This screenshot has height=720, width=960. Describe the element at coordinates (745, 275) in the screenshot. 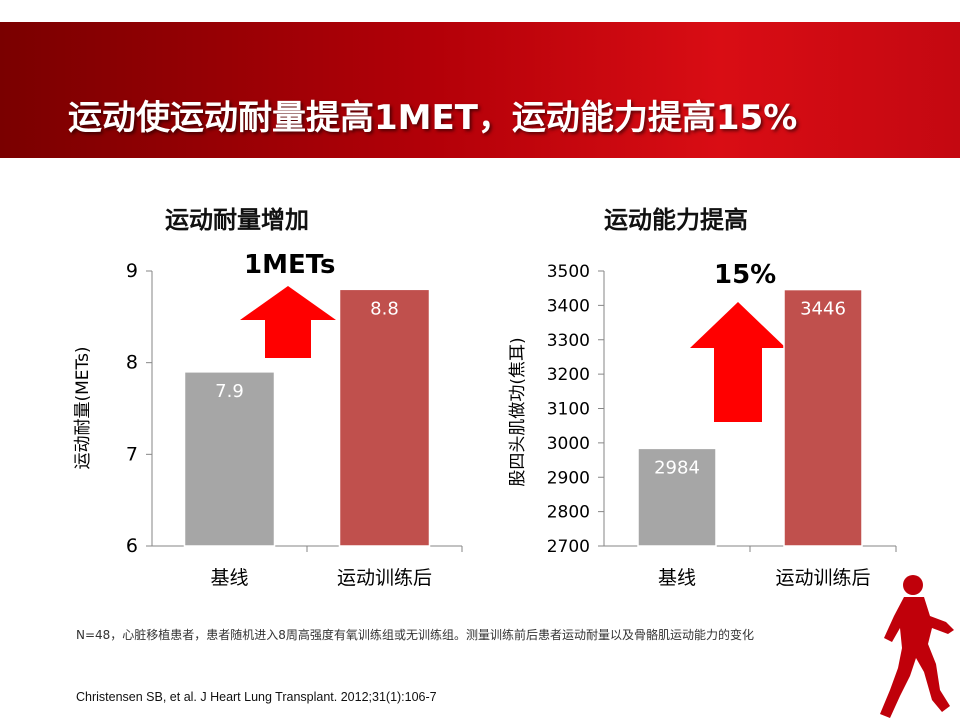

I see `chart2-annotation: 15%` at that location.